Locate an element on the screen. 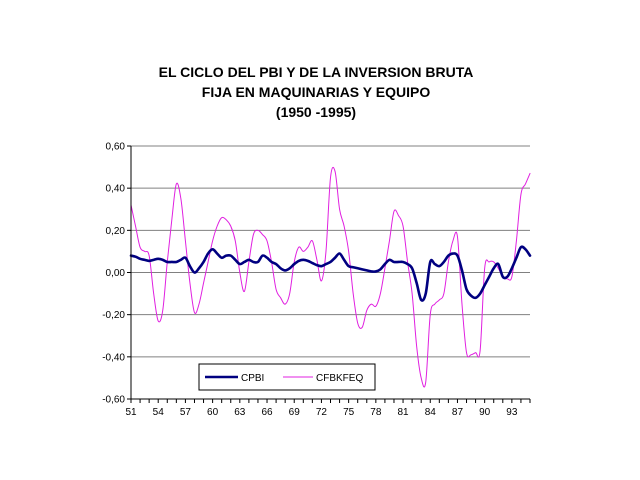  x-tick-label: 75 is located at coordinates (349, 412).